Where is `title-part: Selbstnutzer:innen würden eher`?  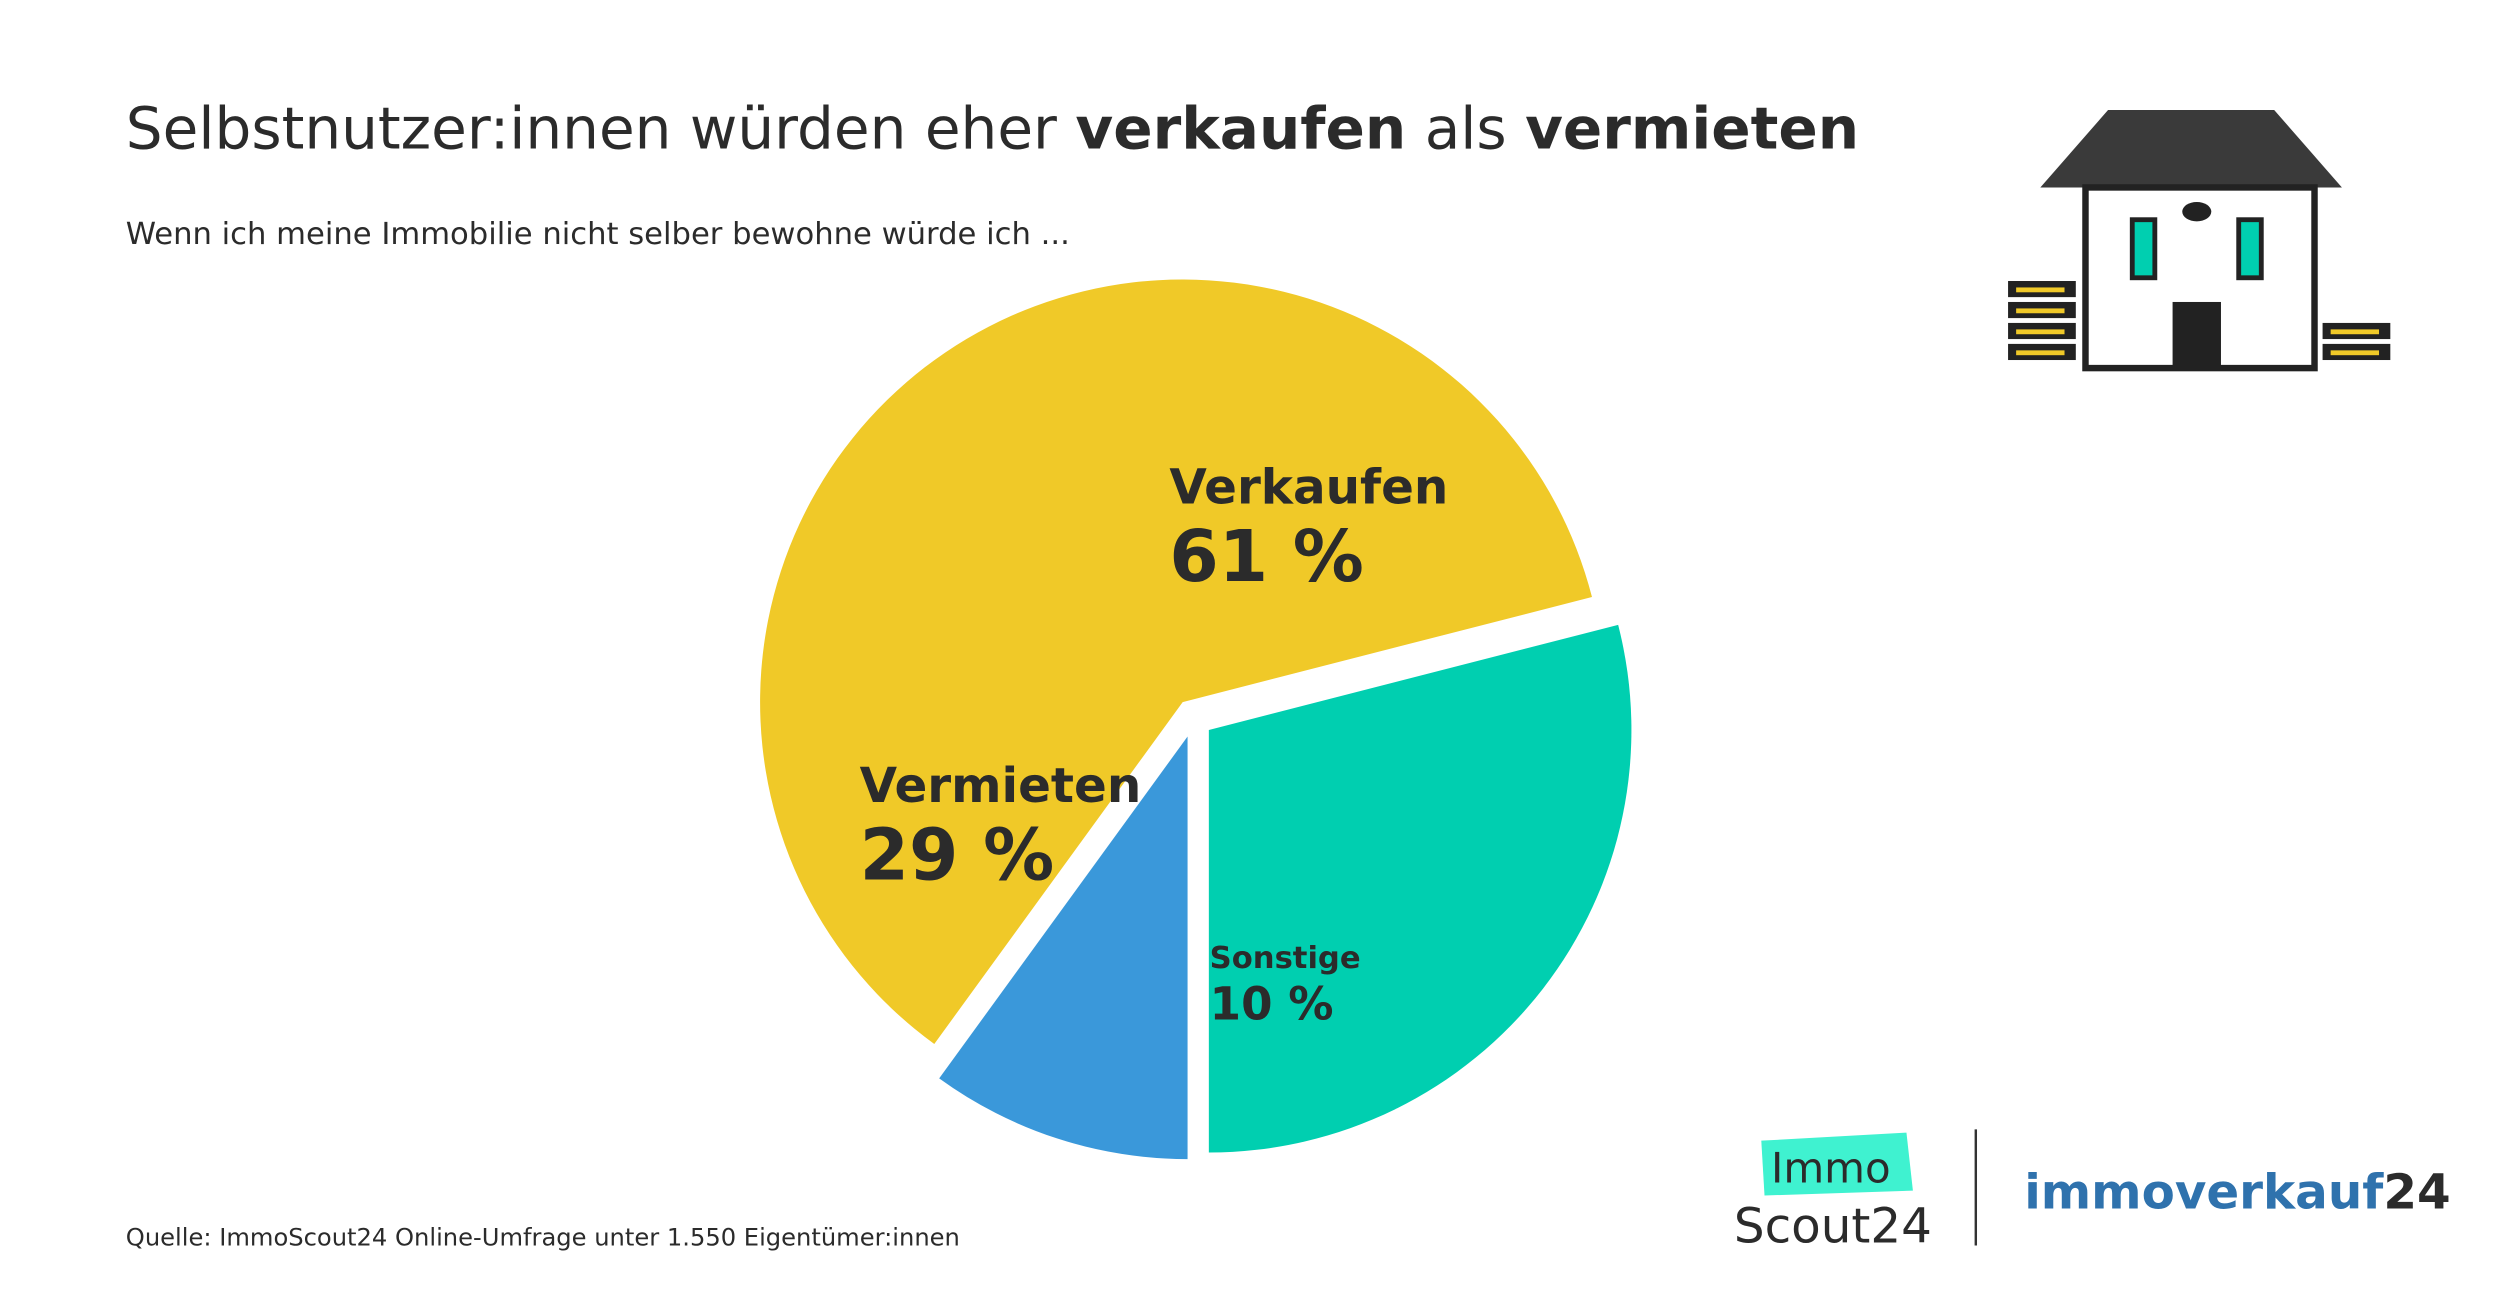 title-part: Selbstnutzer:innen würden eher is located at coordinates (601, 129).